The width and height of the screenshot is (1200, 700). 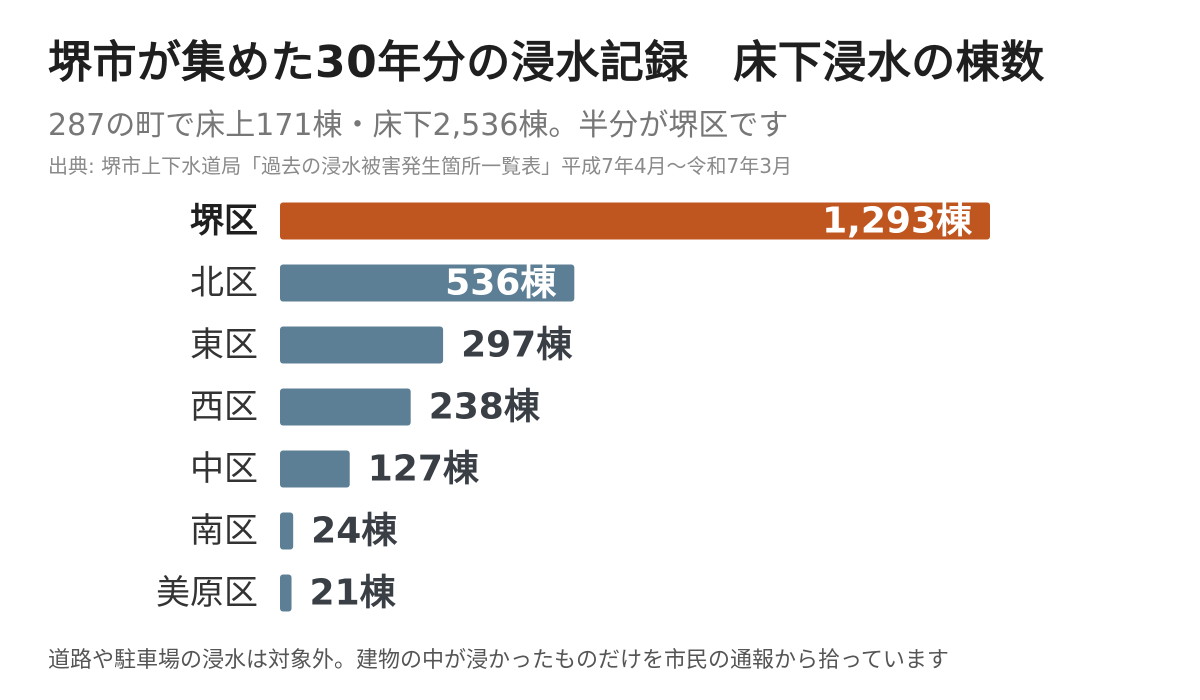 What do you see at coordinates (224, 221) in the screenshot?
I see `category-label: 堺区` at bounding box center [224, 221].